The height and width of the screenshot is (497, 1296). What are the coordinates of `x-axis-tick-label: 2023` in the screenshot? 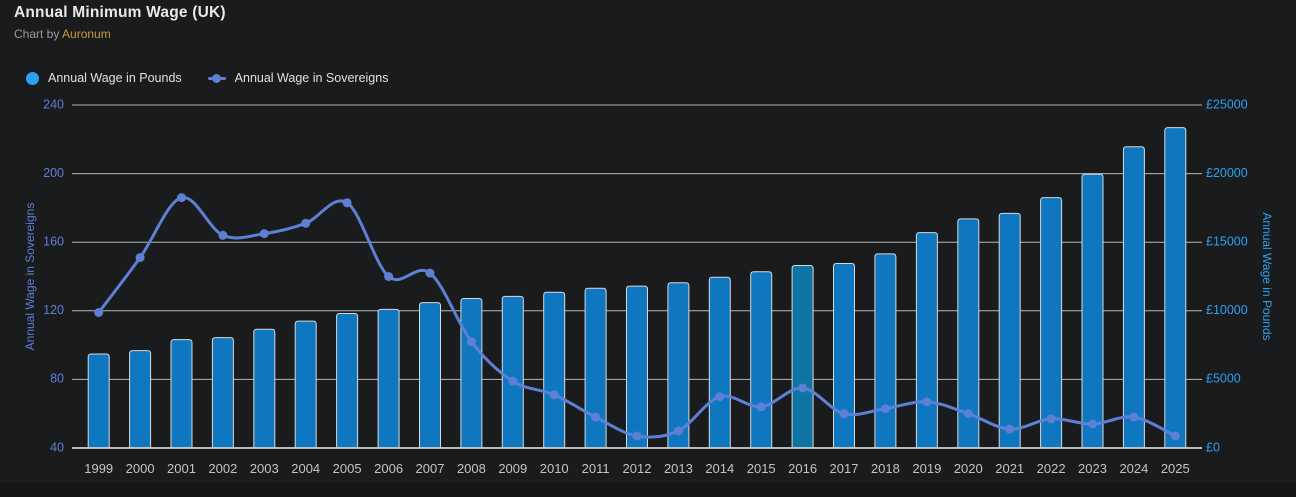 It's located at (1092, 468).